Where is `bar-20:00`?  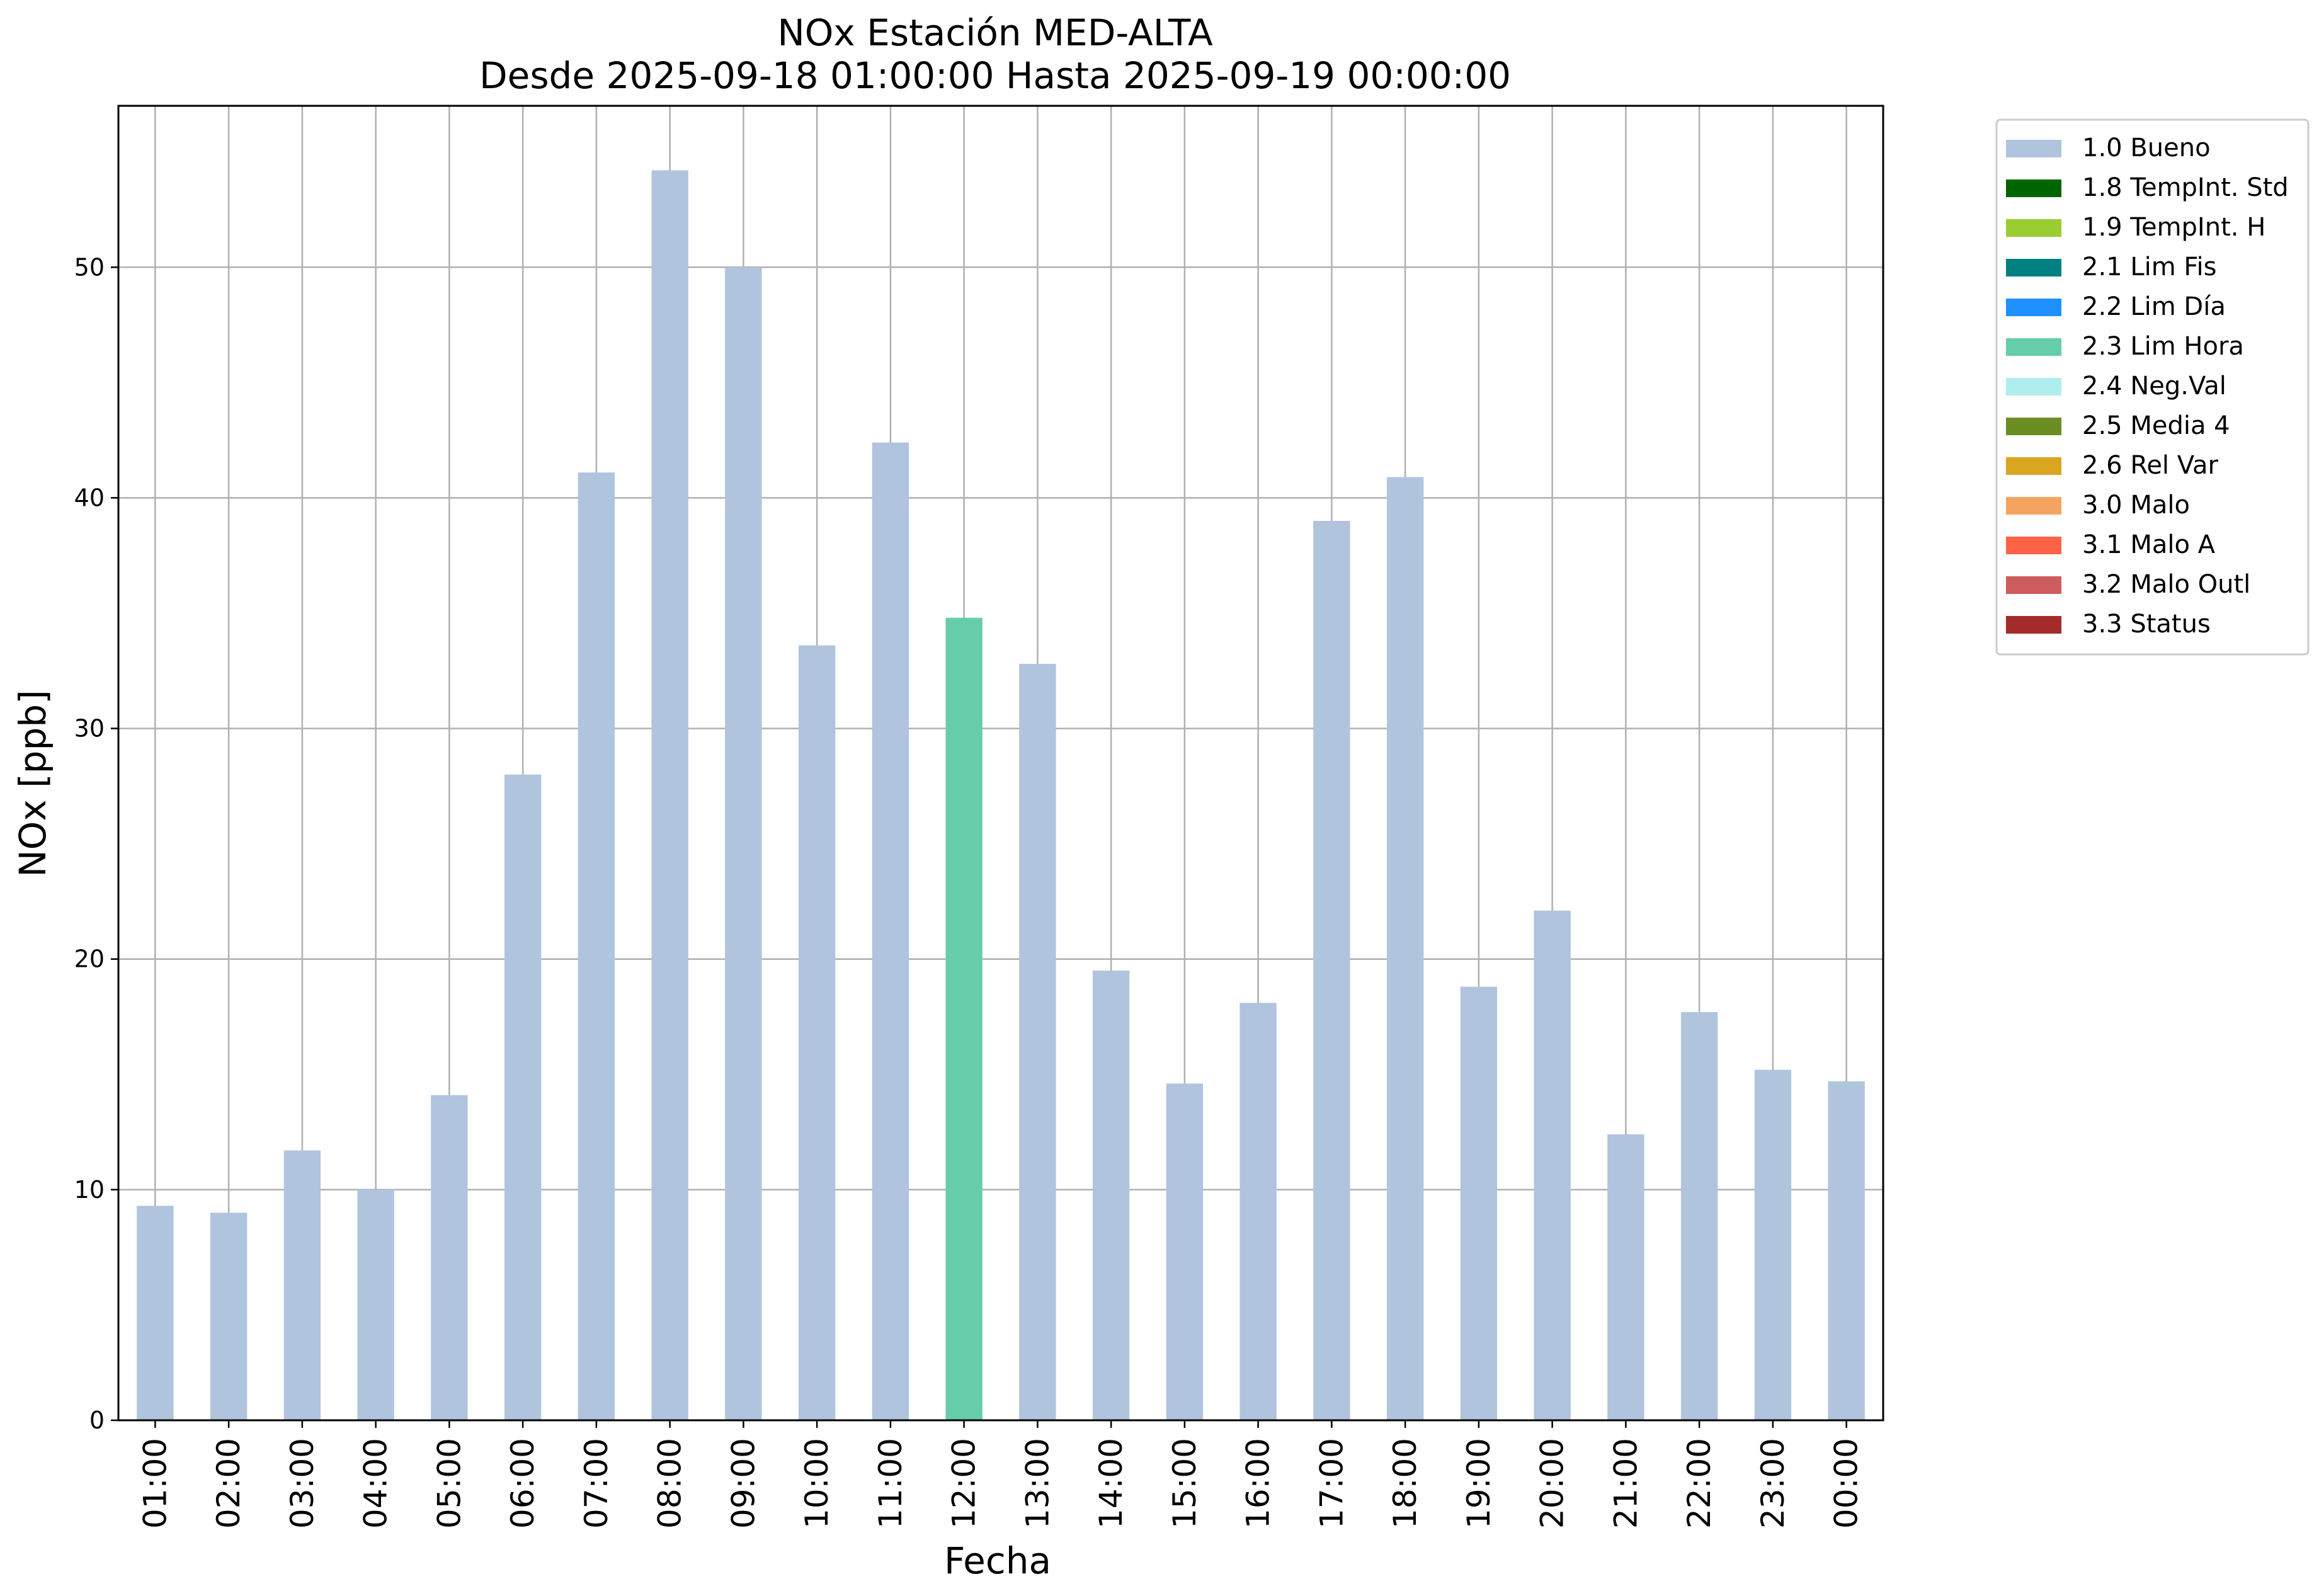
bar-20:00 is located at coordinates (1552, 1165).